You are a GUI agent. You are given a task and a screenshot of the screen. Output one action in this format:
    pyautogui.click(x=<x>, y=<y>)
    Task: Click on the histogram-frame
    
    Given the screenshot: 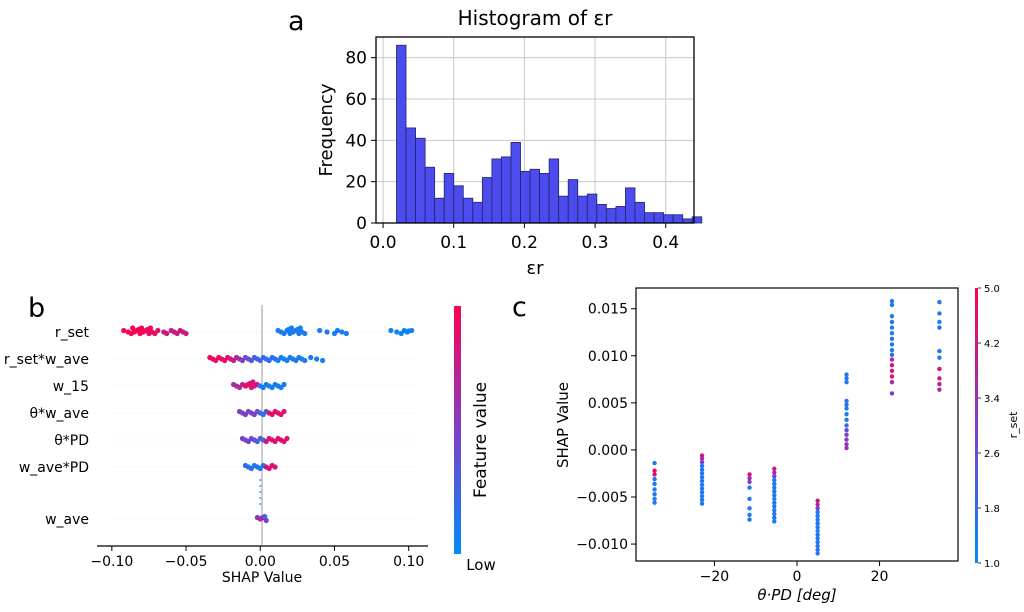 What is the action you would take?
    pyautogui.click(x=535, y=130)
    